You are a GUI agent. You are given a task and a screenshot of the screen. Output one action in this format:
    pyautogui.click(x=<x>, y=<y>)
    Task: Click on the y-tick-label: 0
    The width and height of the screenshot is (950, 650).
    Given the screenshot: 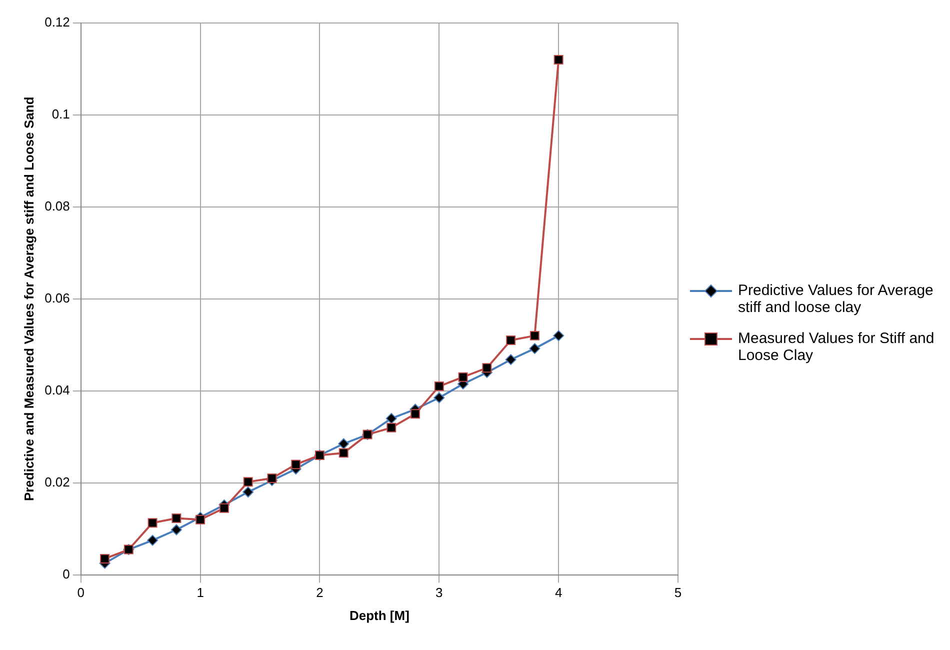 What is the action you would take?
    pyautogui.click(x=66, y=574)
    